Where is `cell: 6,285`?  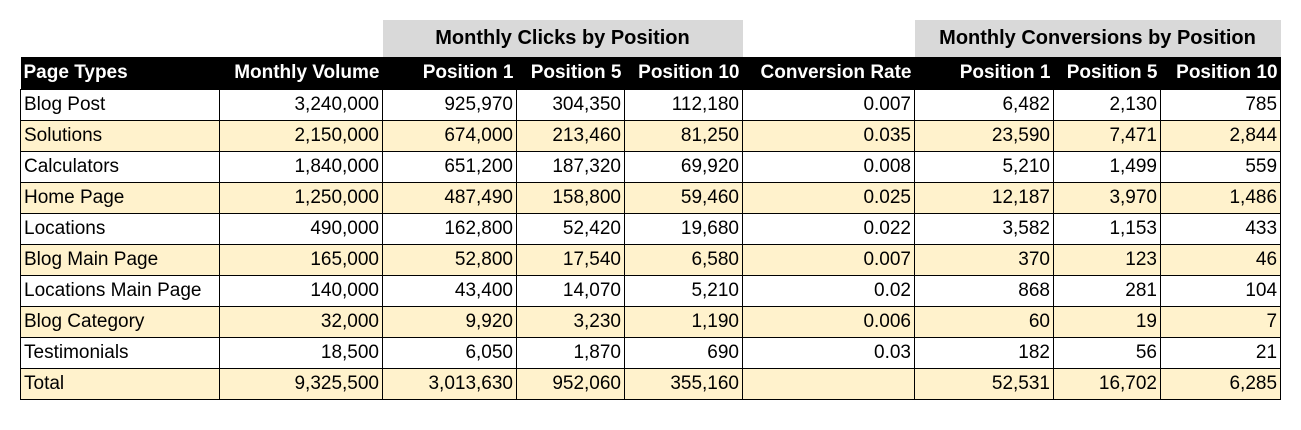 cell: 6,285 is located at coordinates (1220, 383).